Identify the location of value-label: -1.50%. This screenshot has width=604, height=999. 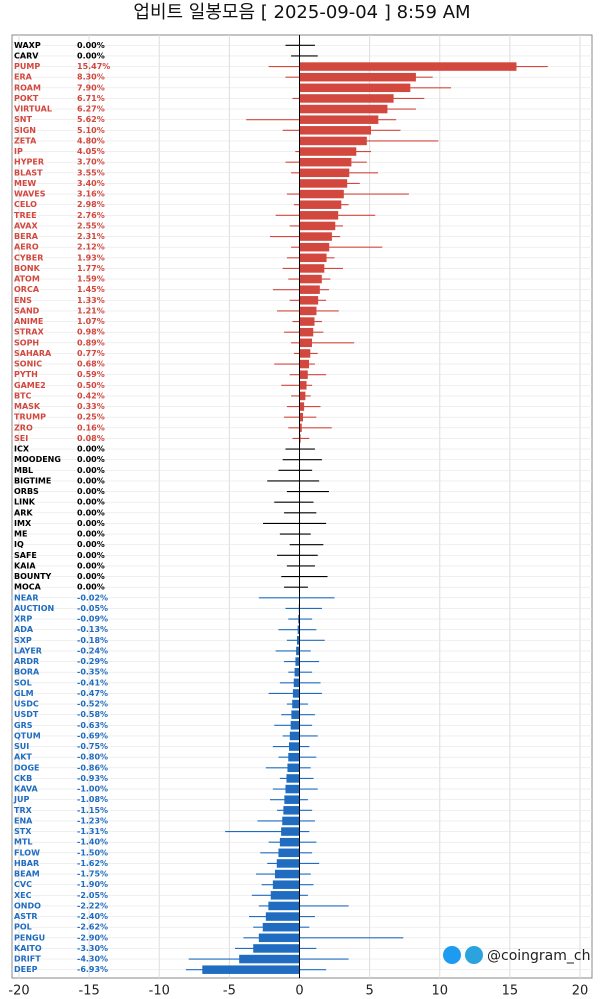
(92, 852).